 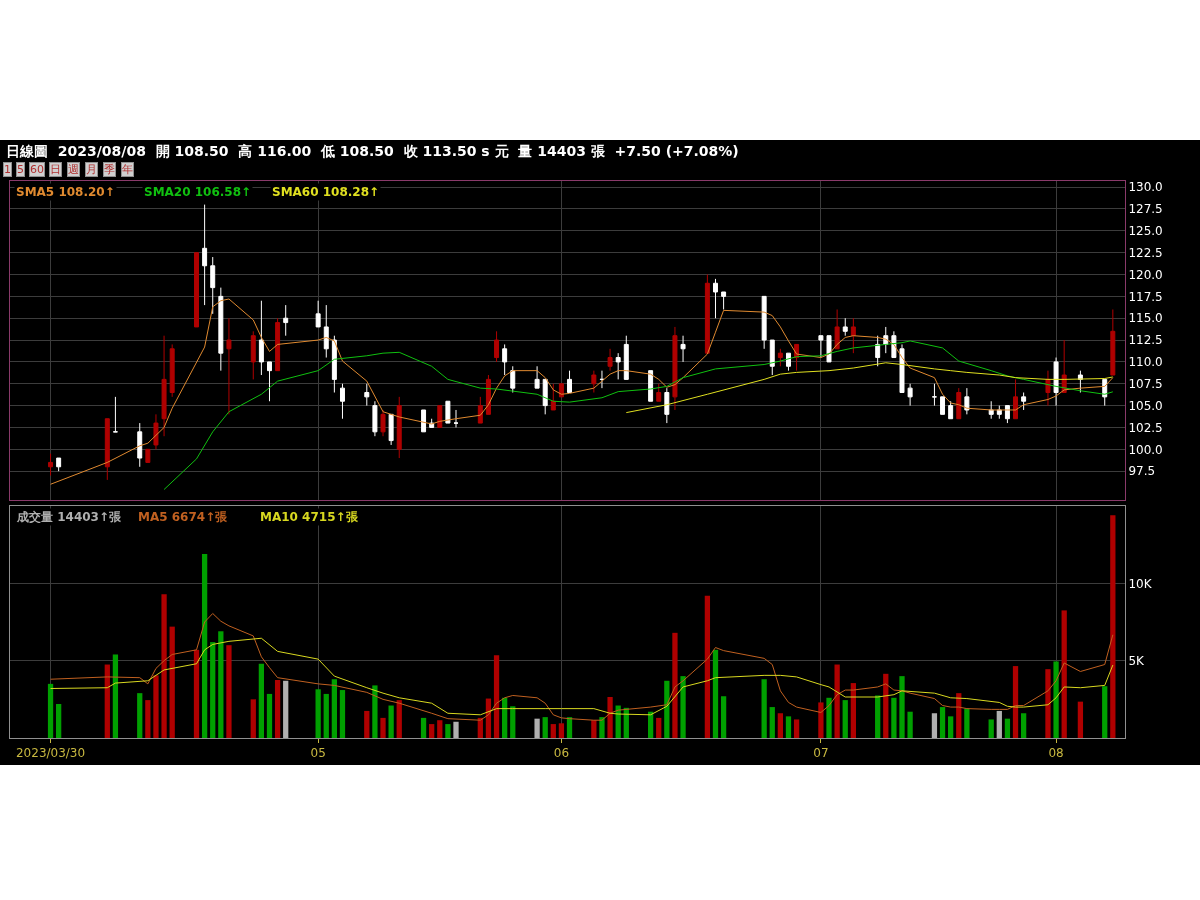 What do you see at coordinates (198, 192) in the screenshot?
I see `text: SMA20 106.58↑` at bounding box center [198, 192].